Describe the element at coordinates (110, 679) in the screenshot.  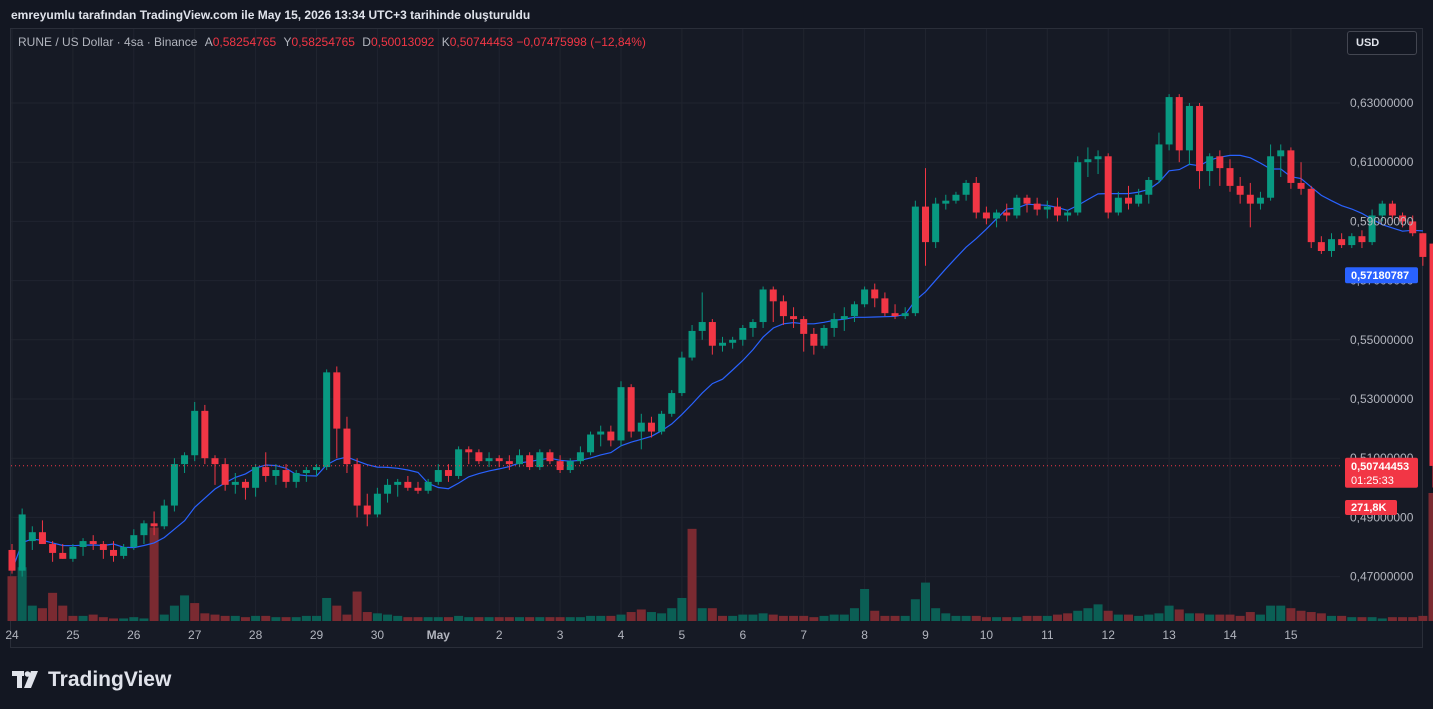
I see `brand-name: TradingView` at that location.